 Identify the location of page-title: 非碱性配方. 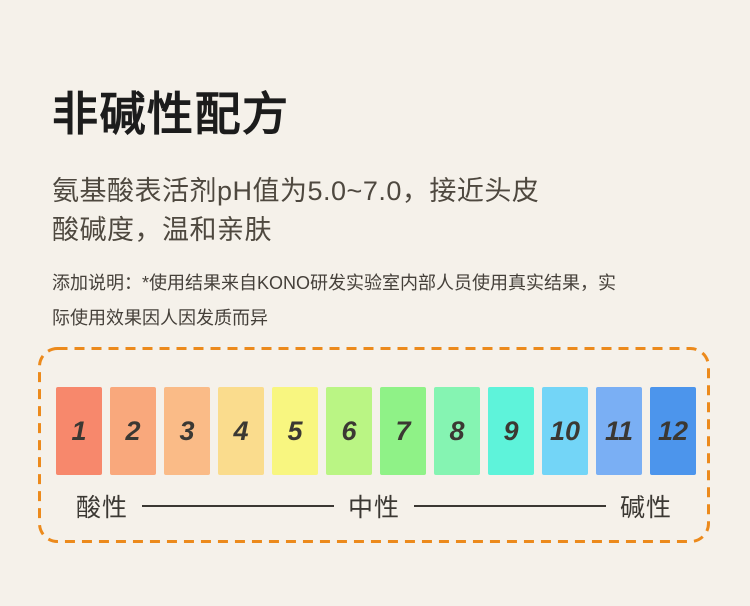
(171, 114).